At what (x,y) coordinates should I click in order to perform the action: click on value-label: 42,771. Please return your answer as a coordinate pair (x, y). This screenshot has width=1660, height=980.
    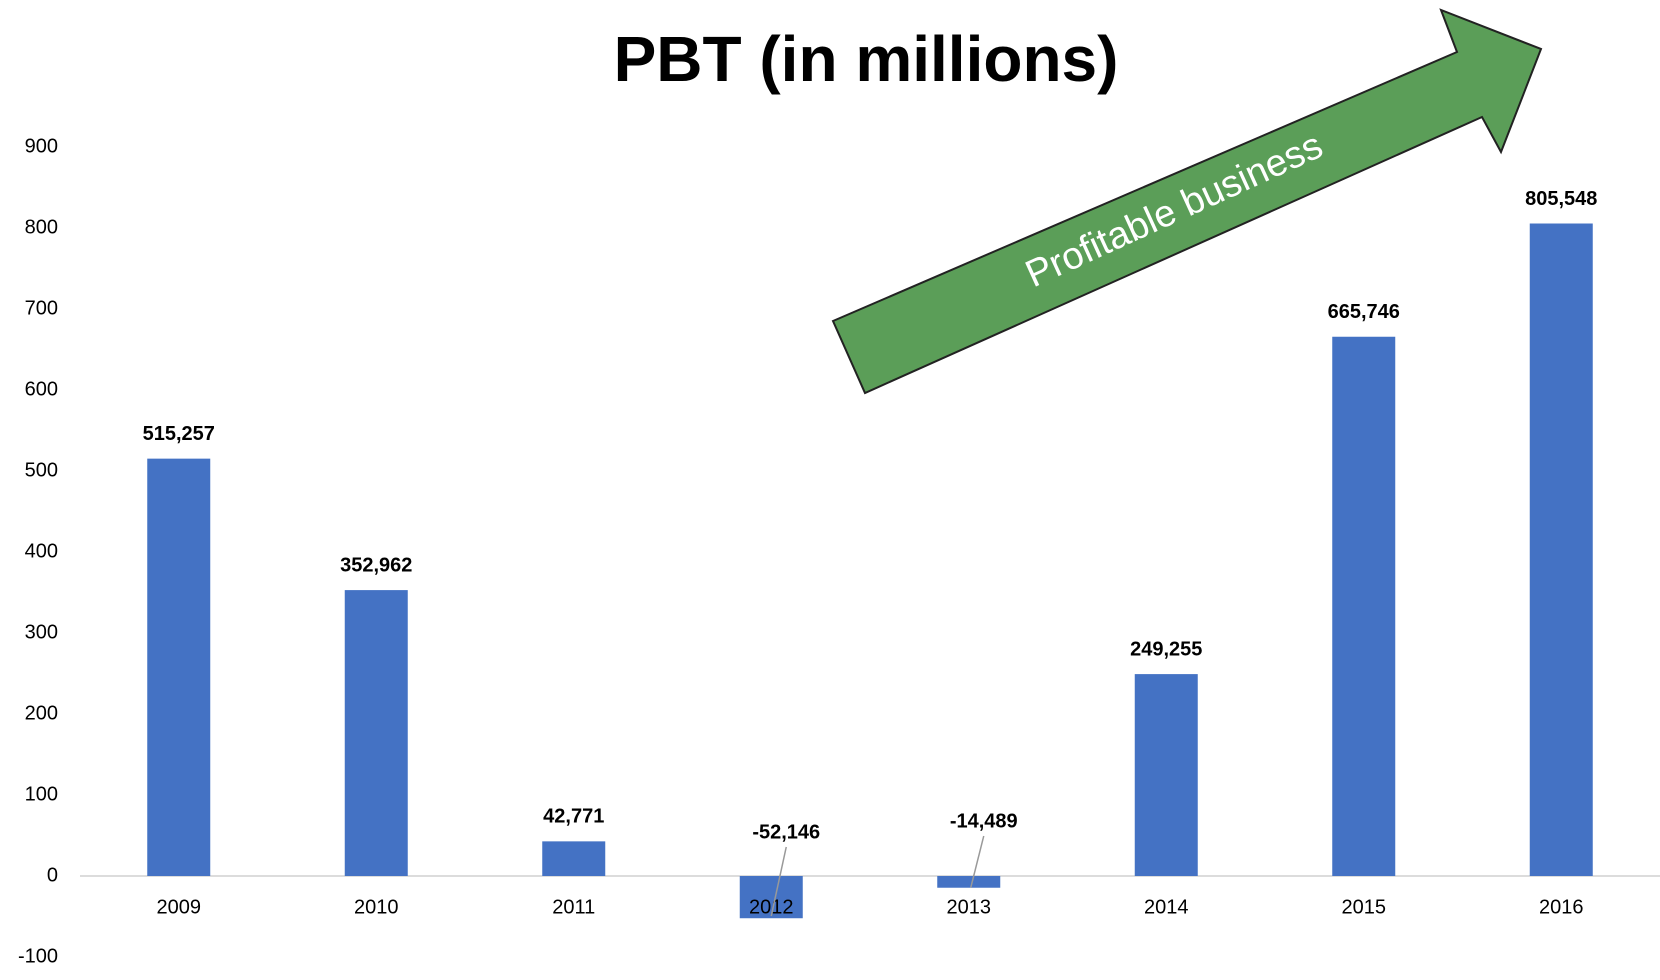
    Looking at the image, I should click on (573, 817).